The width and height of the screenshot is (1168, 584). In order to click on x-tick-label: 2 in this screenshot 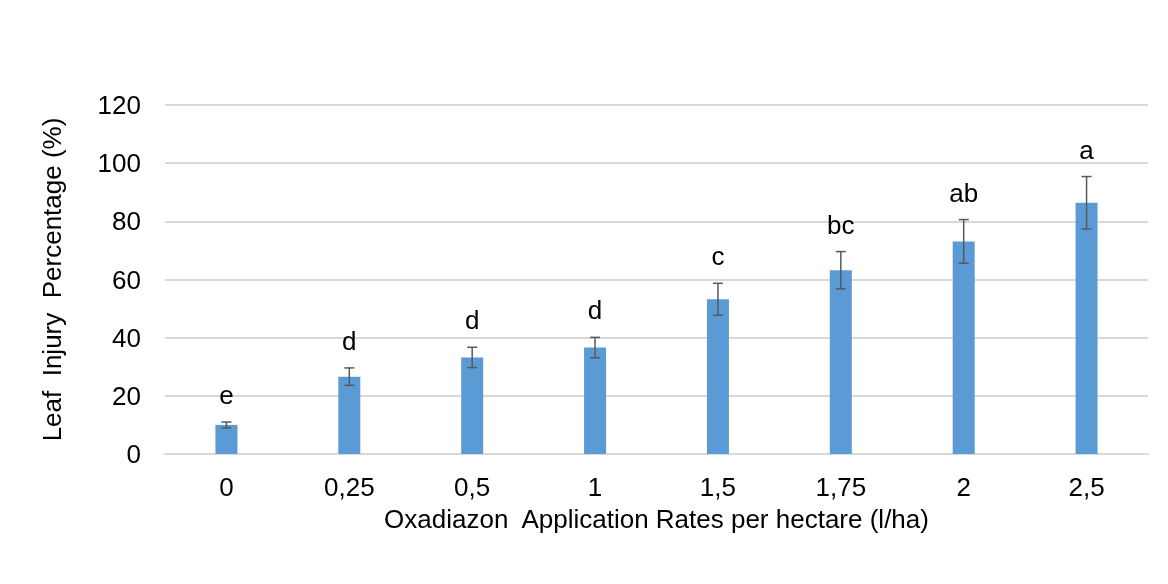, I will do `click(963, 487)`.